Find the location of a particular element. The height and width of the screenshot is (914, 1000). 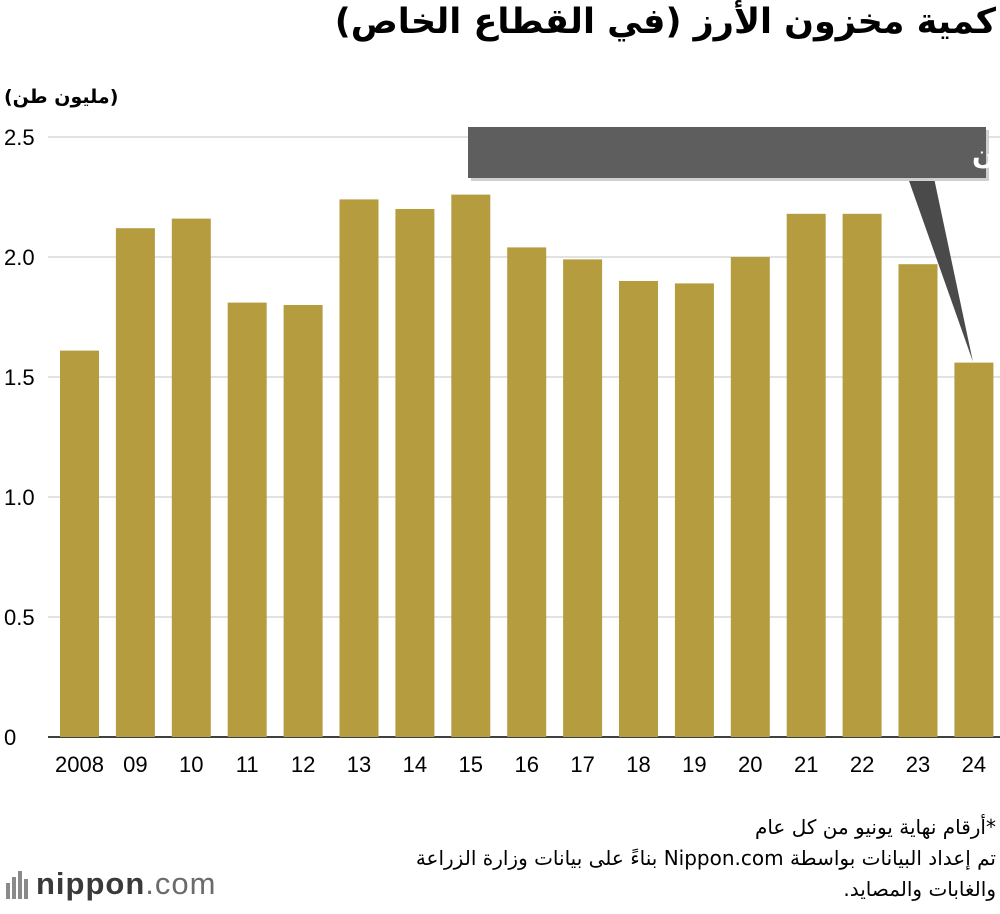

x-tick-label: 12 is located at coordinates (303, 764).